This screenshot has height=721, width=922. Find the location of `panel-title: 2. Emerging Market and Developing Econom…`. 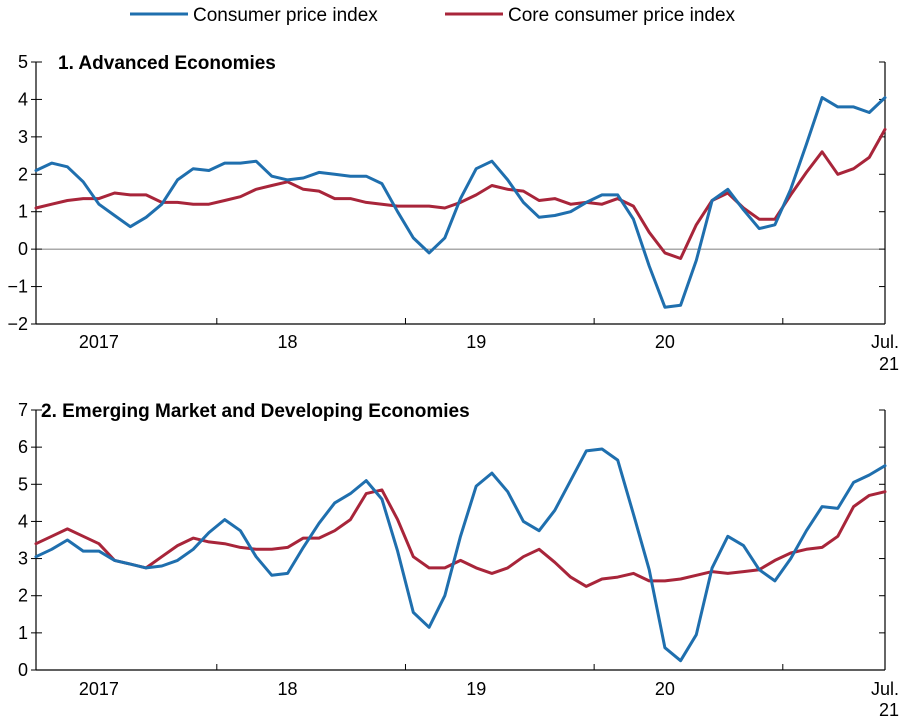

panel-title: 2. Emerging Market and Developing Econom… is located at coordinates (255, 411).